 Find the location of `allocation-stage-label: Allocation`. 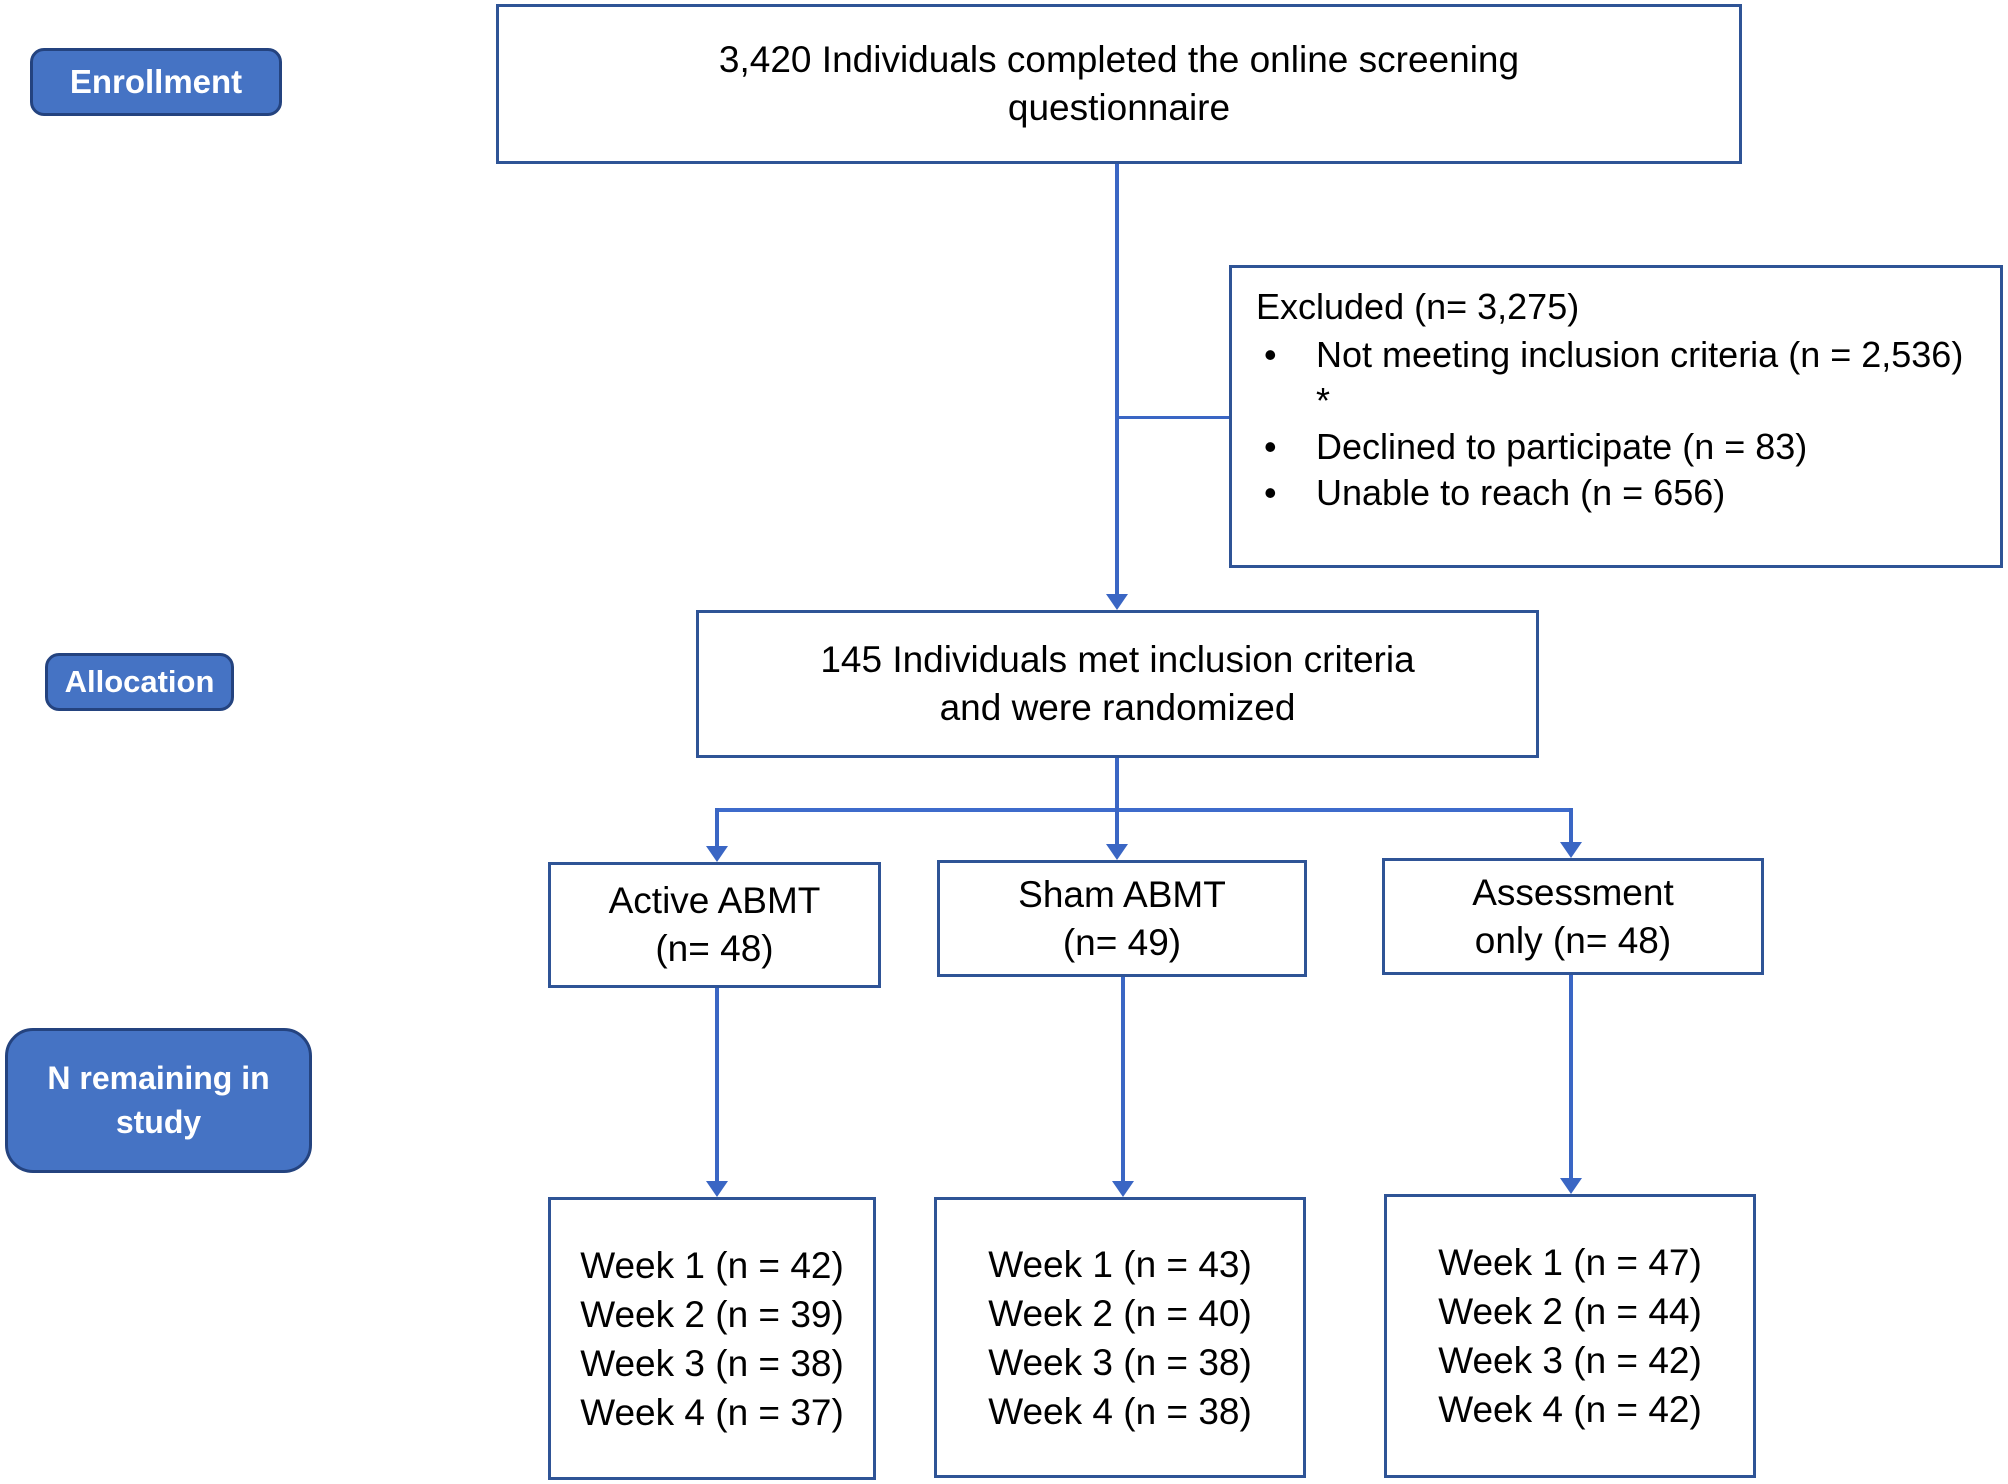

allocation-stage-label: Allocation is located at coordinates (139, 681).